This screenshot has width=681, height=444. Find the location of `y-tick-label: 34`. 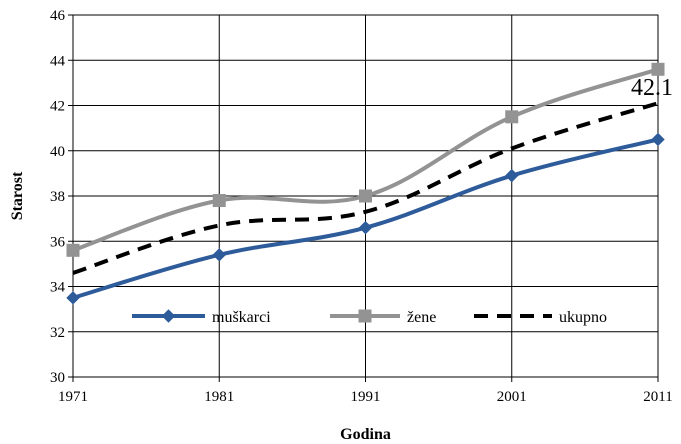

y-tick-label: 34 is located at coordinates (58, 288).